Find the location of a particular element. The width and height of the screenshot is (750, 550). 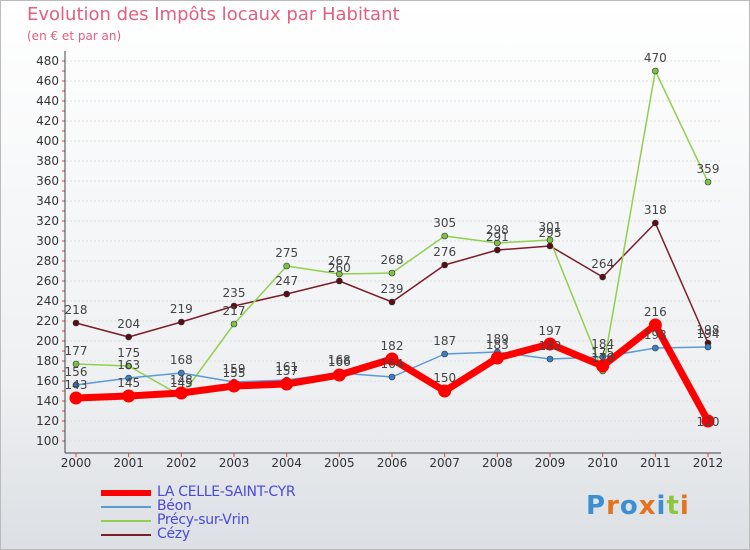

data-label: 204 is located at coordinates (128, 324).